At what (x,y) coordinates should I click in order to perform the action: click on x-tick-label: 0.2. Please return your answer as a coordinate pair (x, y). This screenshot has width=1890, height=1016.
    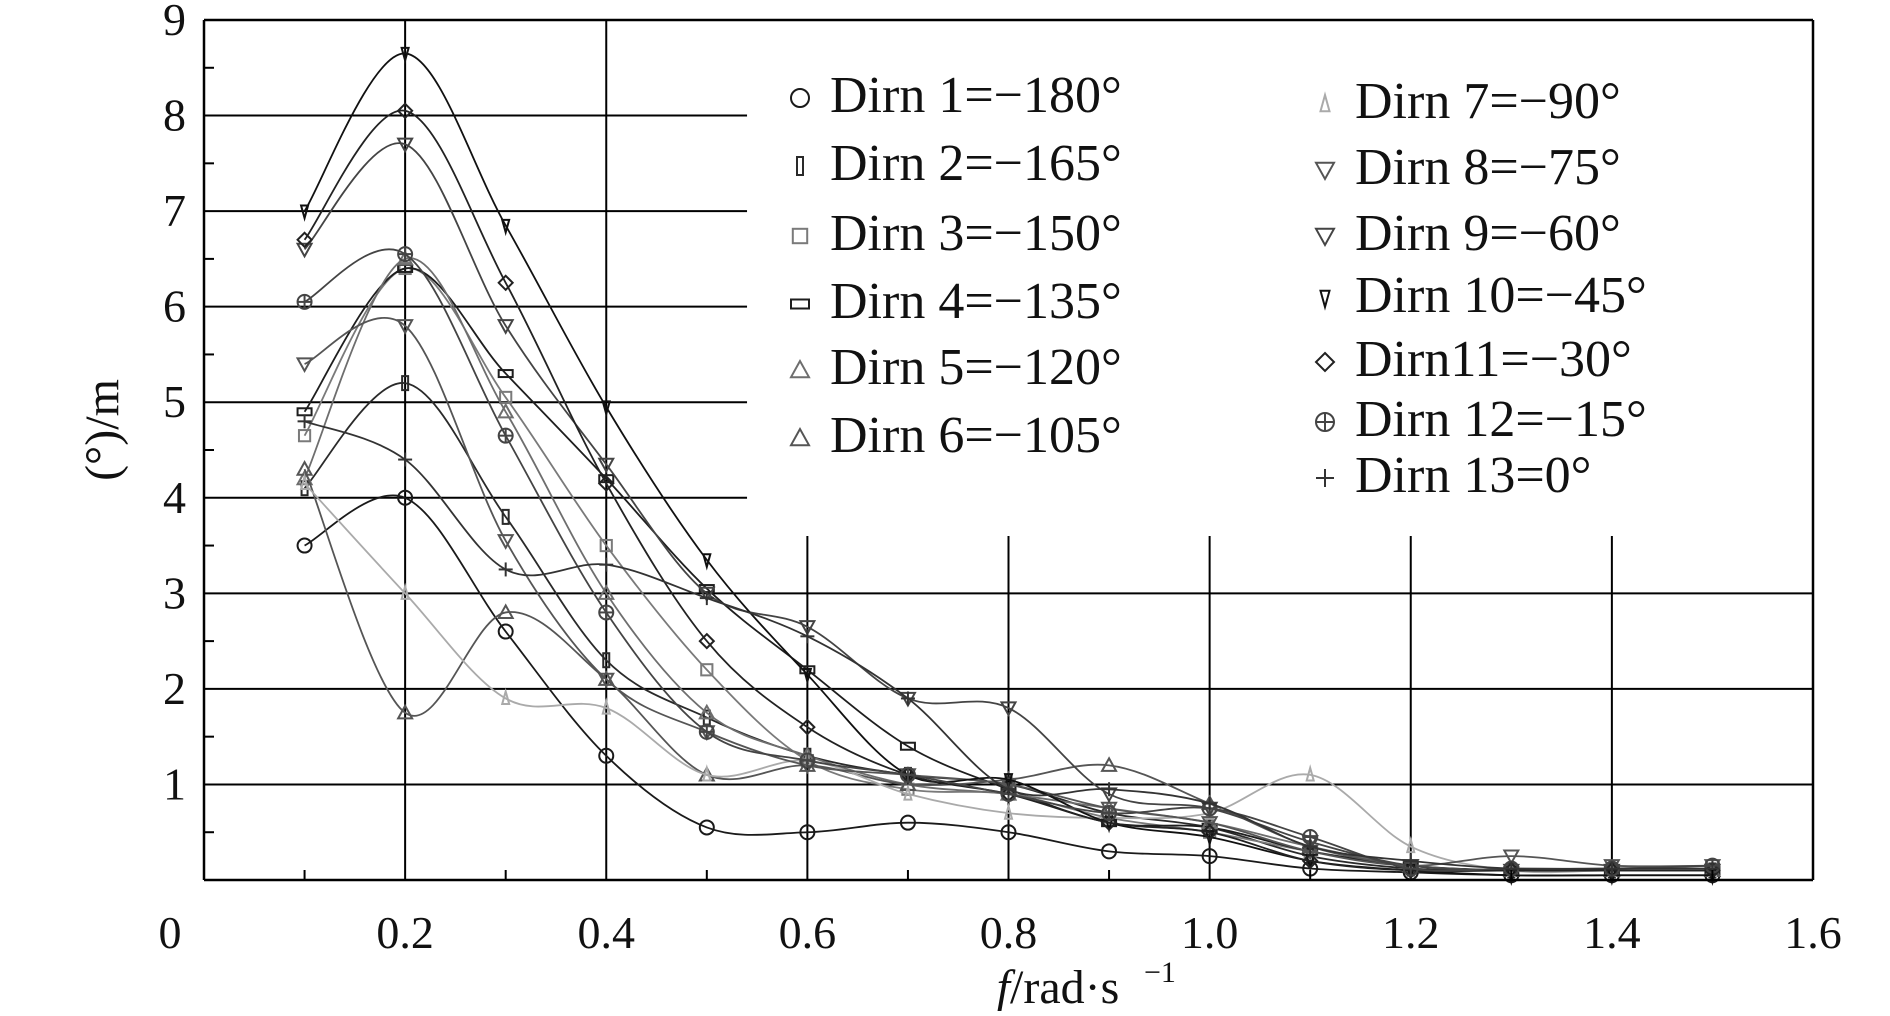
    Looking at the image, I should click on (405, 932).